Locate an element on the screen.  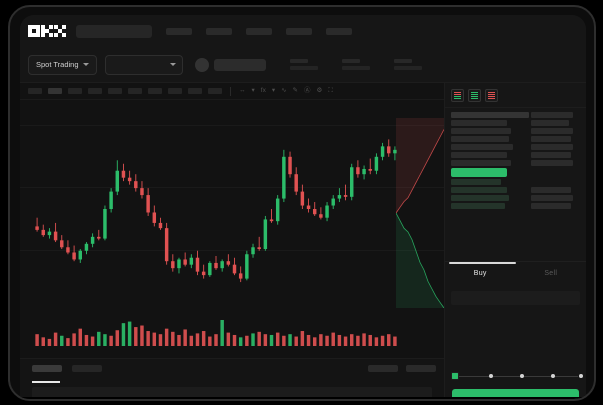
fullscreen-icon: ⛶ is located at coordinates (330, 90).